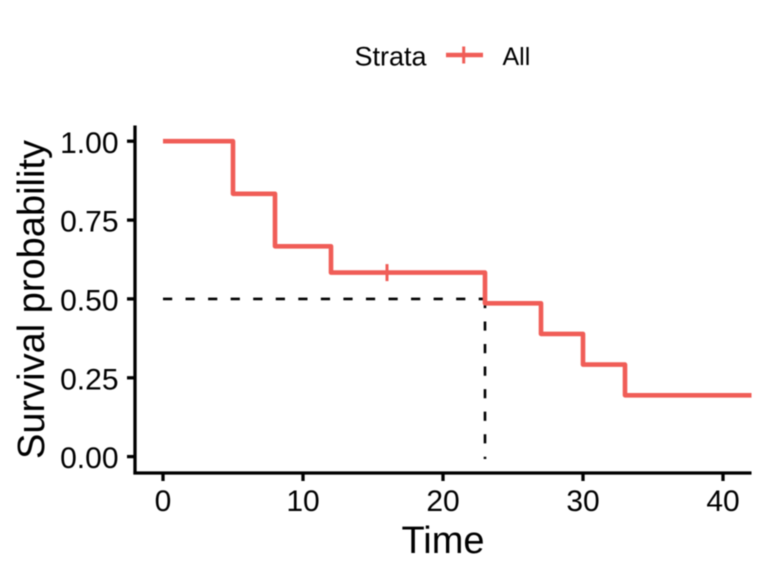  Describe the element at coordinates (32, 299) in the screenshot. I see `svg-text: Survival probability` at that location.